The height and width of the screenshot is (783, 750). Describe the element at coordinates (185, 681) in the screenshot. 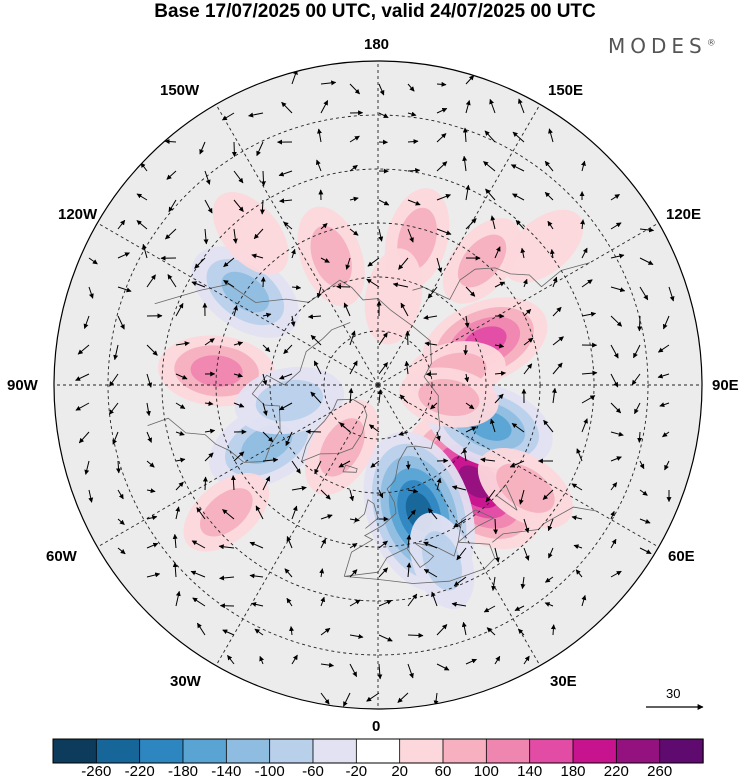

I see `meridian-label-30w: 30W` at that location.